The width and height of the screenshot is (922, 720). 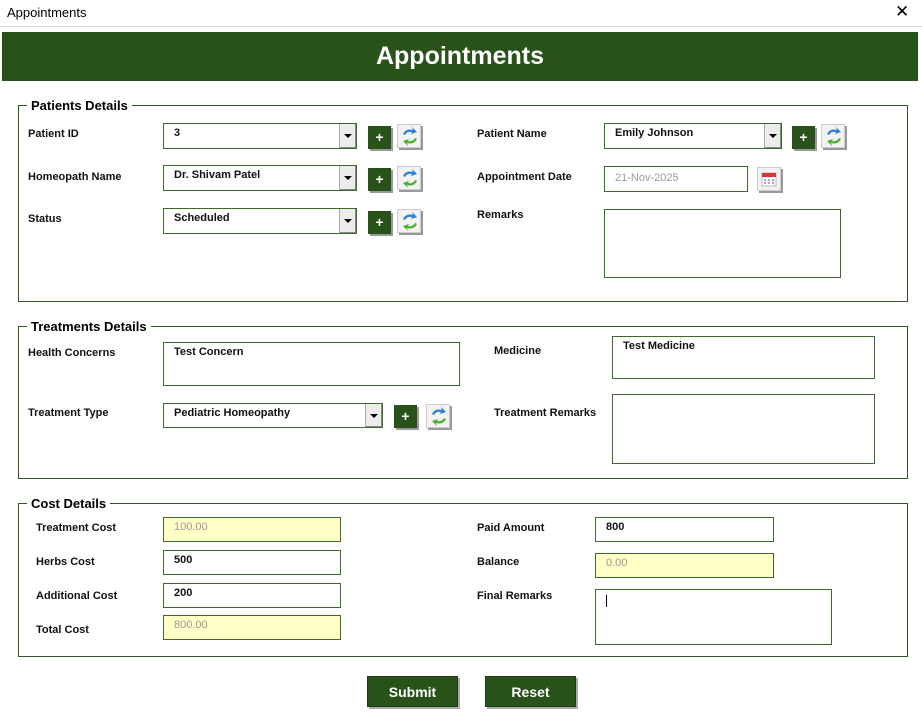 What do you see at coordinates (684, 529) in the screenshot?
I see `paid-amount-field: 800` at bounding box center [684, 529].